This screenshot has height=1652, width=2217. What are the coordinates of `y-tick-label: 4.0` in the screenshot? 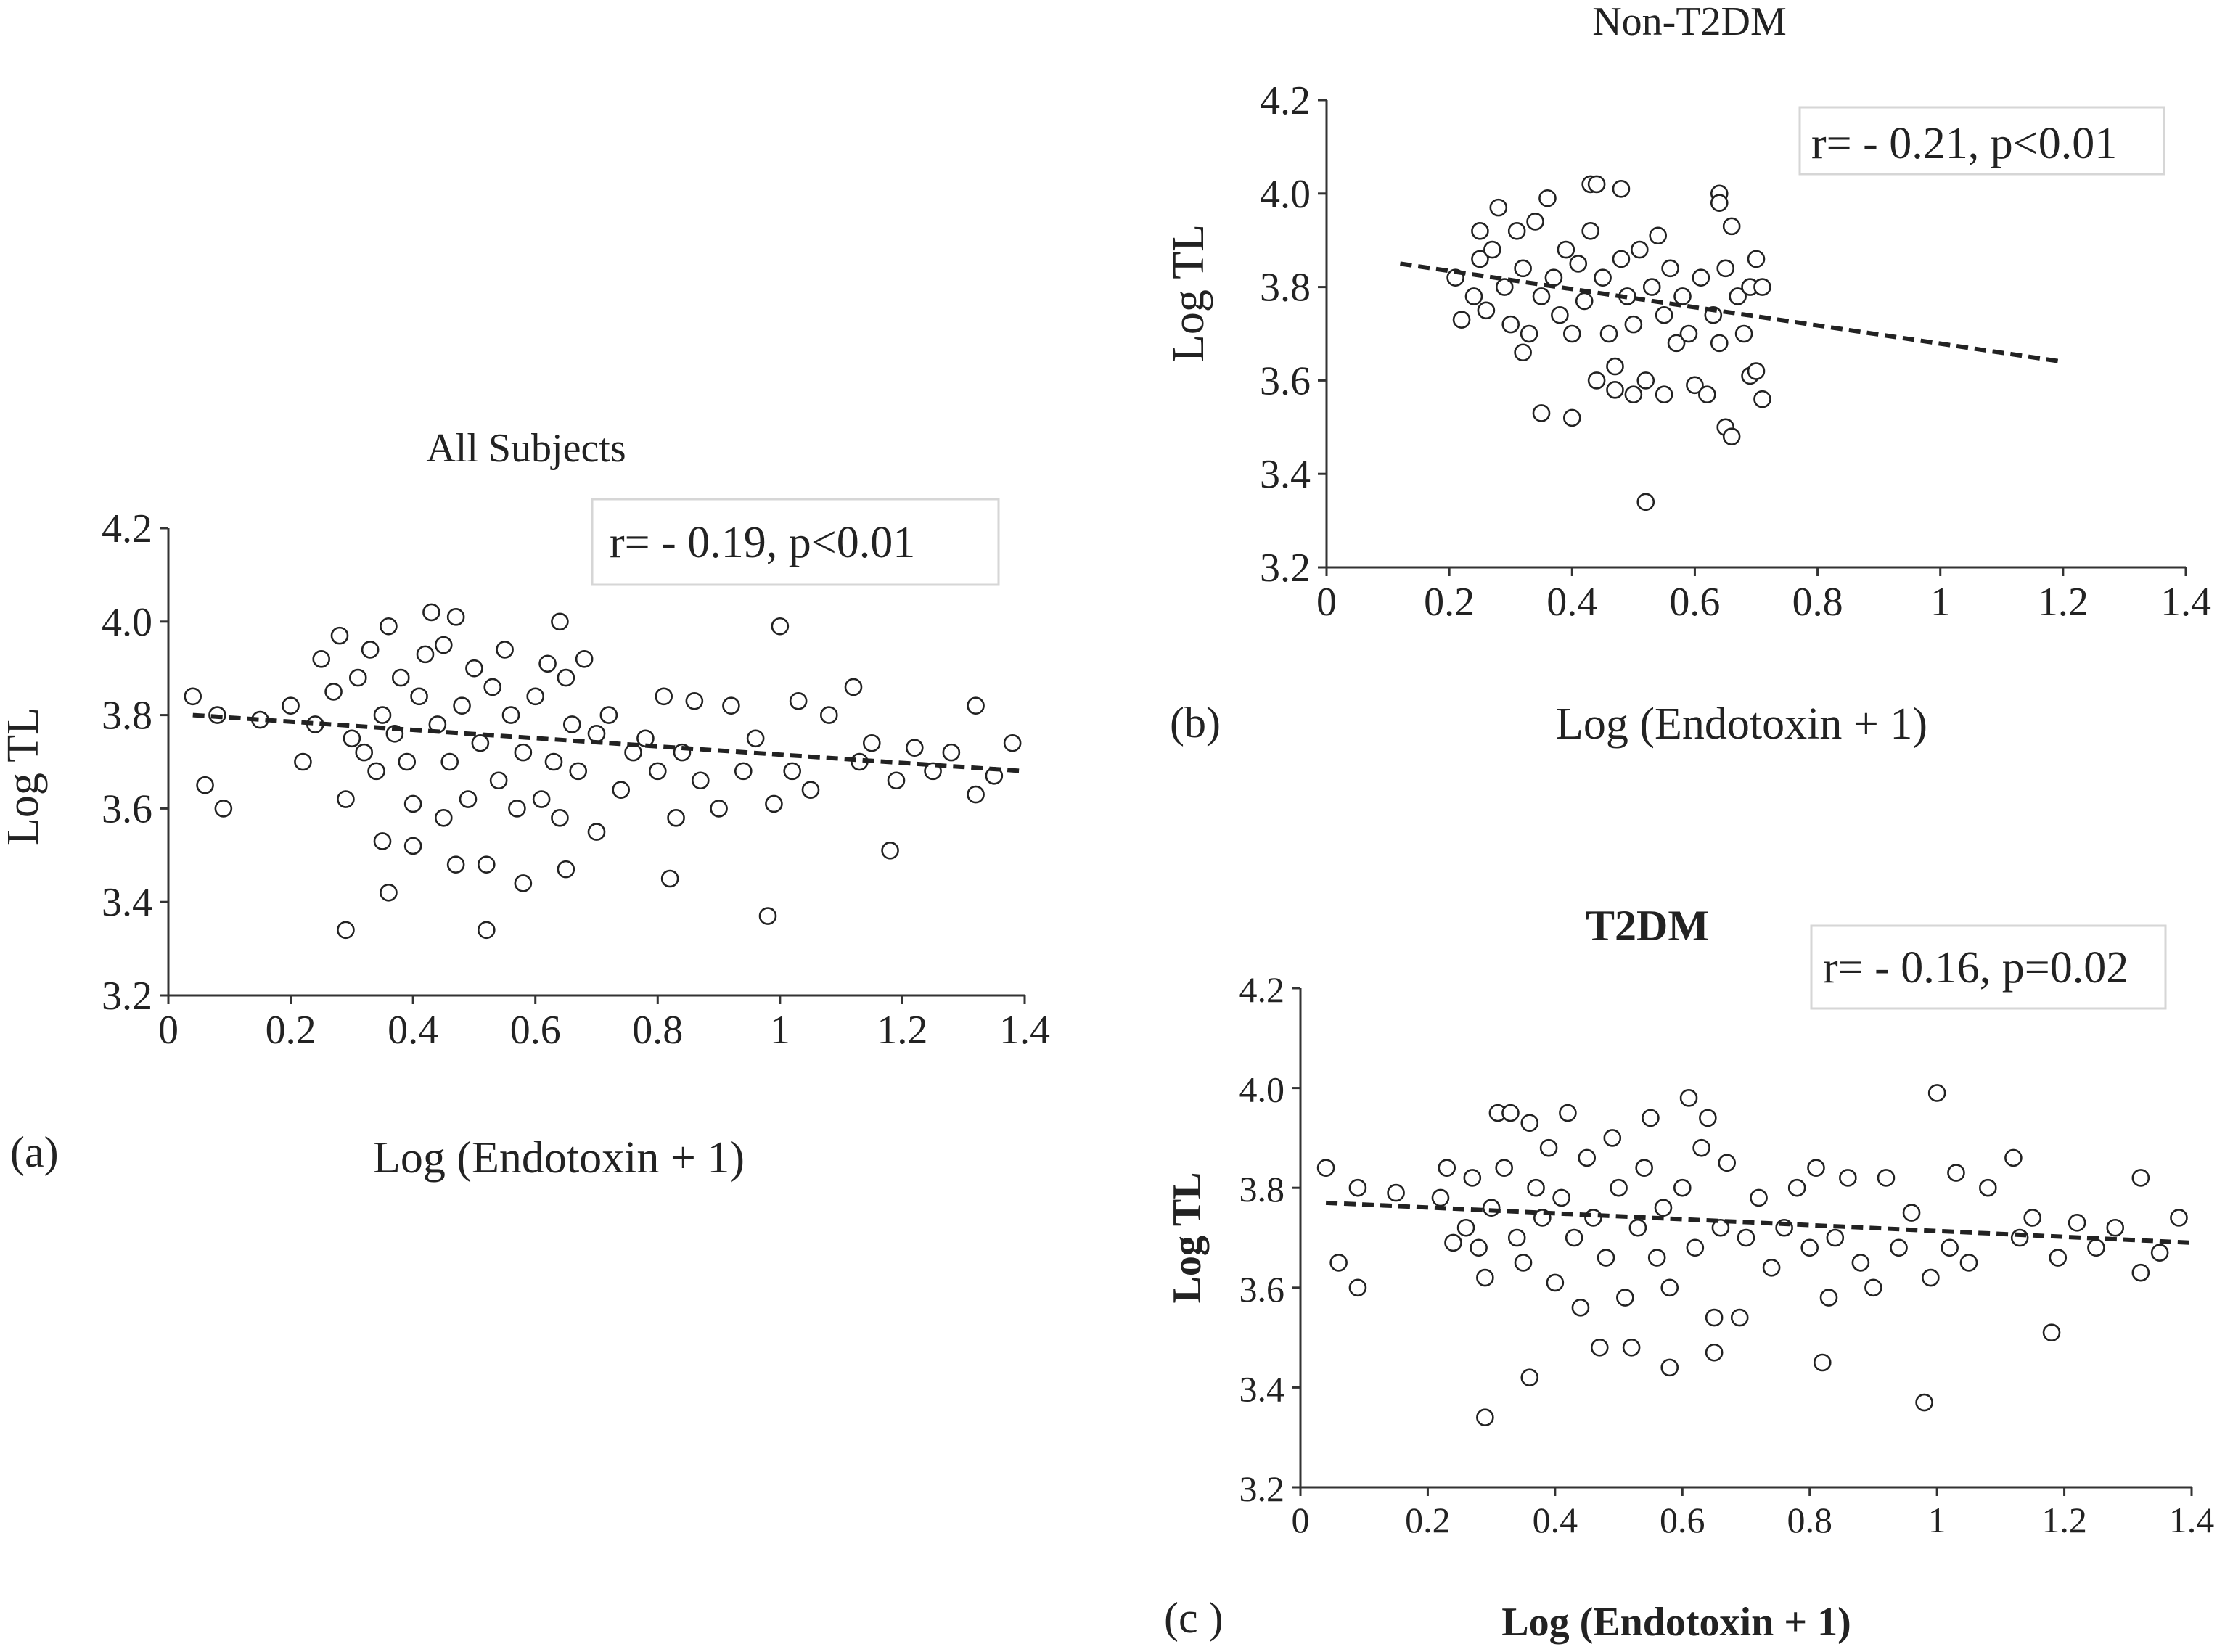 It's located at (1286, 195).